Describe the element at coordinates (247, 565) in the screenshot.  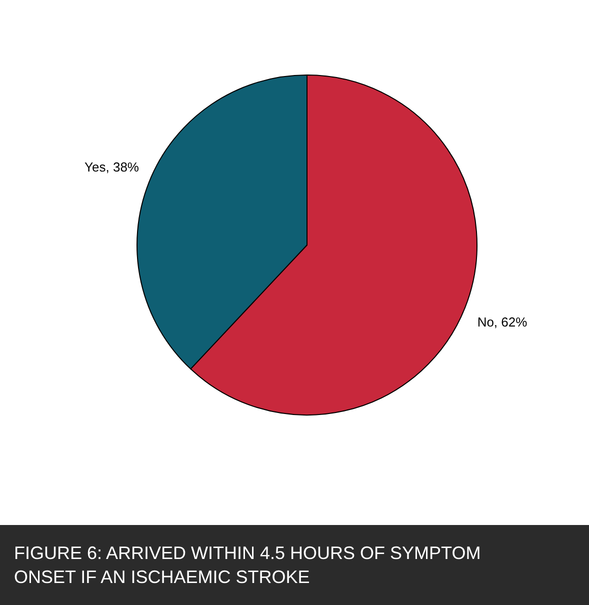
I see `text: FIGURE 6: ARRIVED WITHIN 4.5 HOURS OF SYMPTOM ONSET IF AN ISCHAEMIC STROKE` at that location.